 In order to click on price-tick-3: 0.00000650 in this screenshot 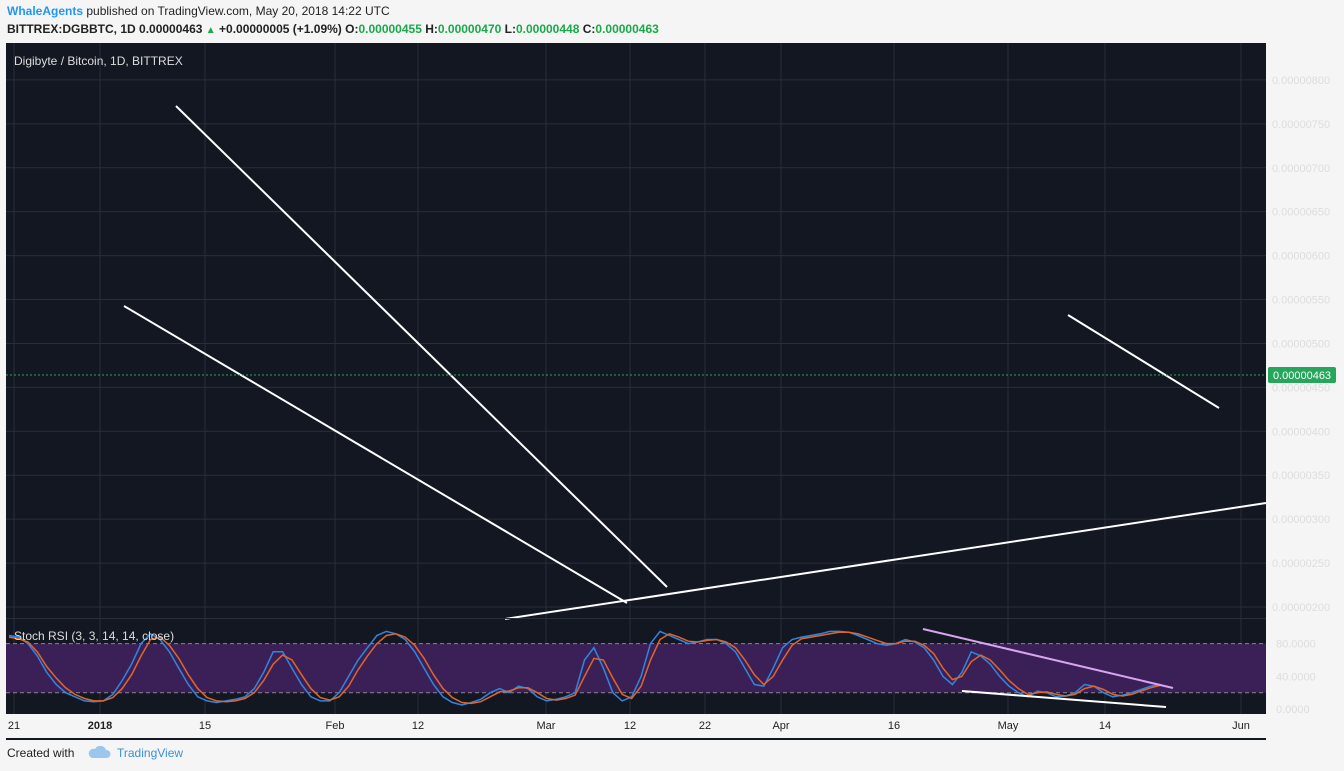, I will do `click(1301, 213)`.